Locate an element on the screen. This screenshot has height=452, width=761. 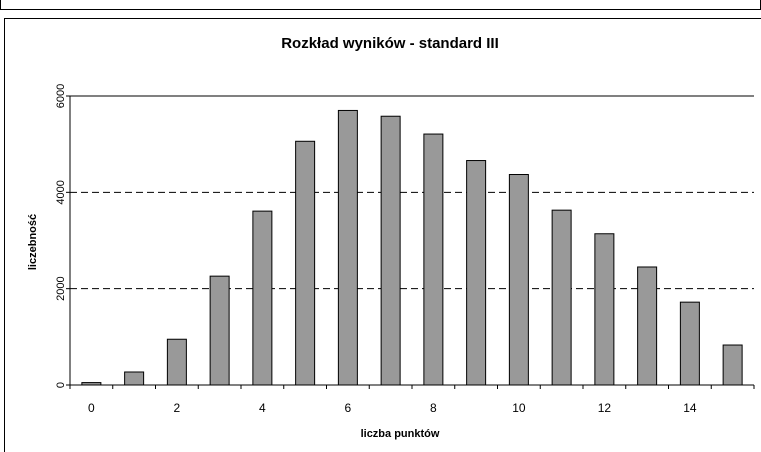
x-axis-label: liczba punktów is located at coordinates (400, 434).